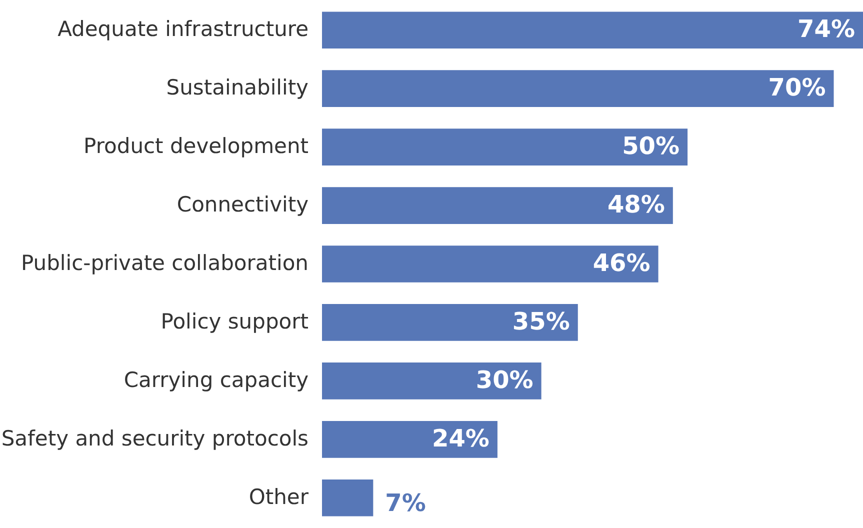 Image resolution: width=863 pixels, height=528 pixels. I want to click on data-label: 24%, so click(461, 438).